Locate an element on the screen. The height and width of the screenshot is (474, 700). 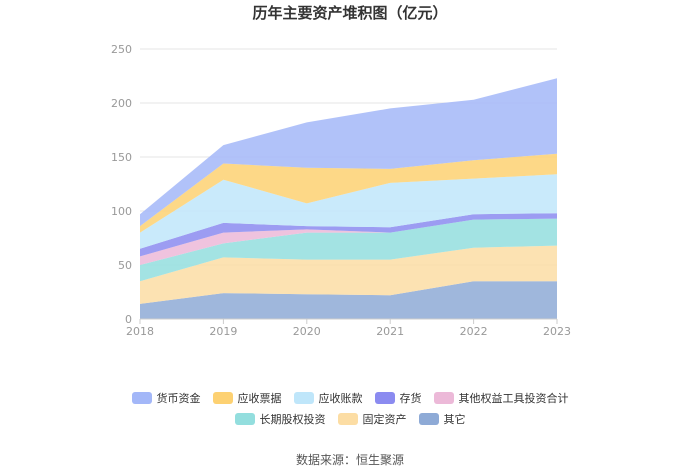
area-长期股权投资 is located at coordinates (348, 250).